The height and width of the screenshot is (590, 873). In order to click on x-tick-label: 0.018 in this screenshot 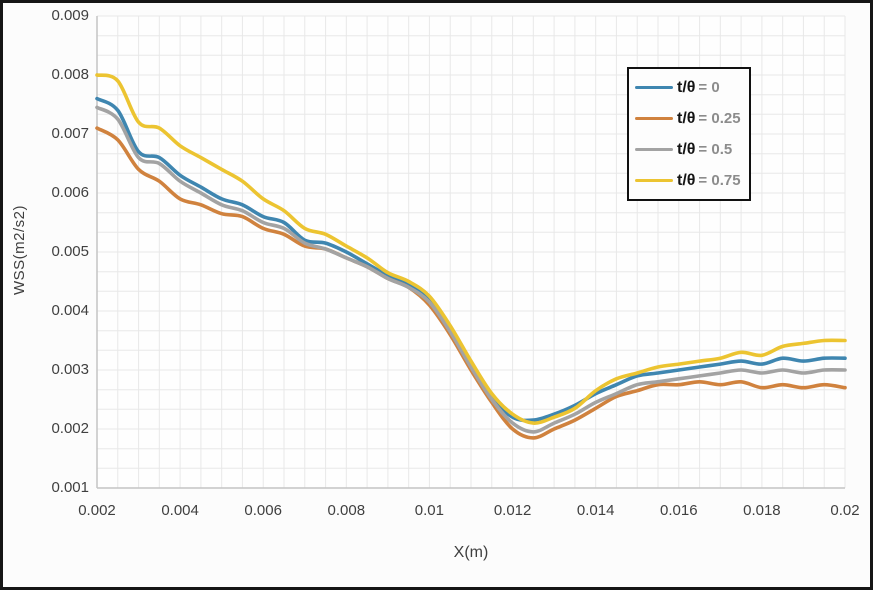, I will do `click(762, 510)`.